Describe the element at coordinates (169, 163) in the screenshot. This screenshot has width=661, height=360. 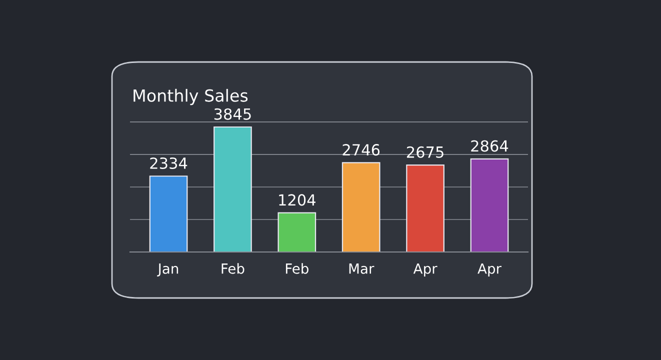
I see `data-label: 2334` at that location.